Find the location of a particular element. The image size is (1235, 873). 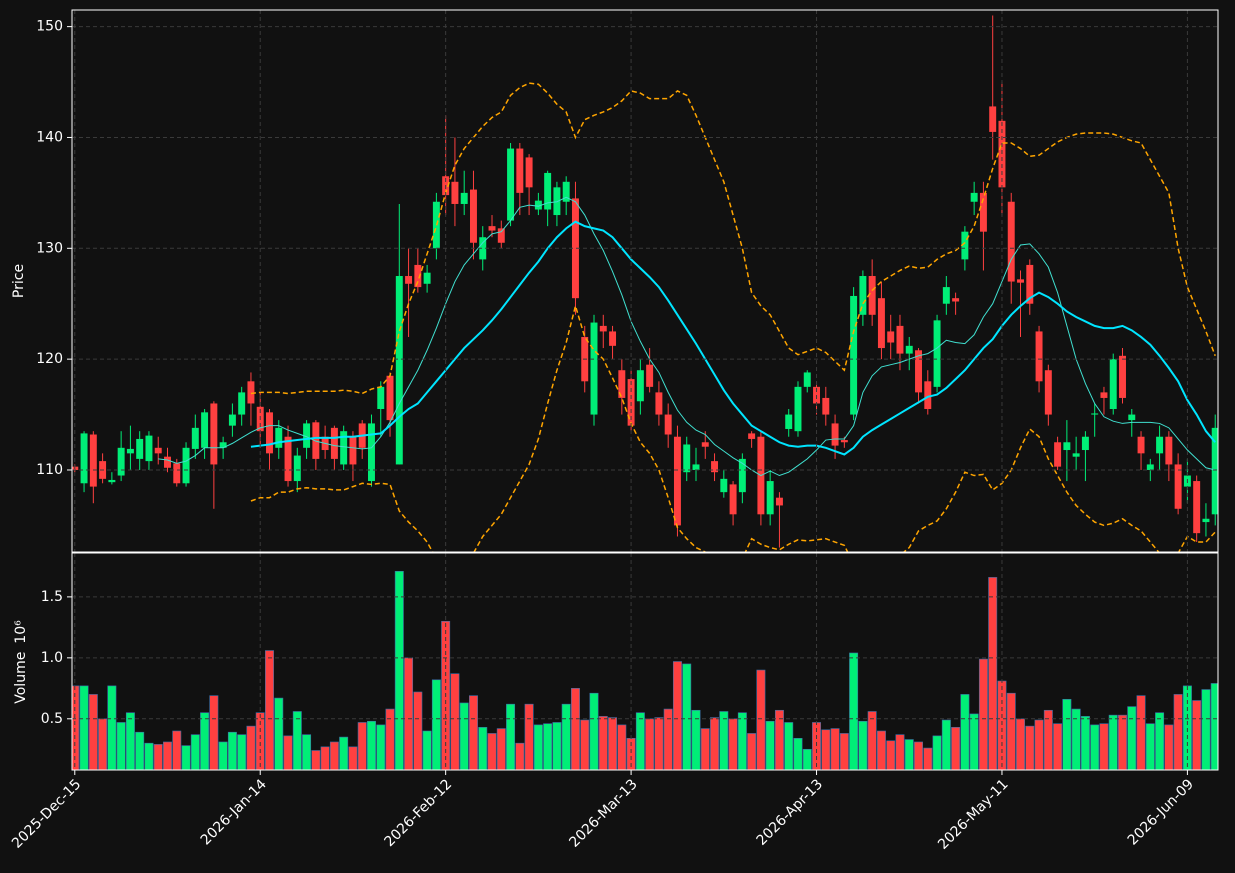

volume-label: Volume is located at coordinates (21, 678).